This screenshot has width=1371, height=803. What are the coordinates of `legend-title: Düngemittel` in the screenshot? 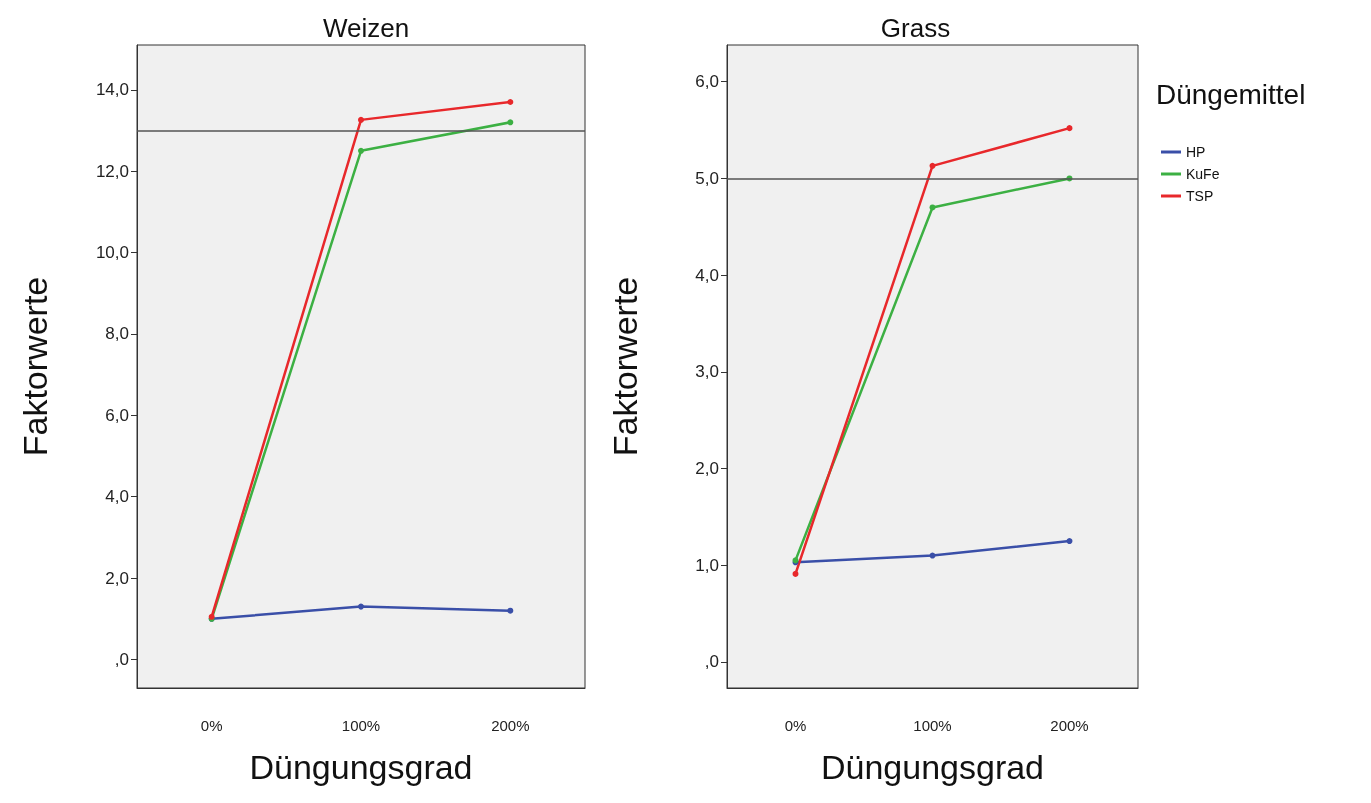 It's located at (1231, 94).